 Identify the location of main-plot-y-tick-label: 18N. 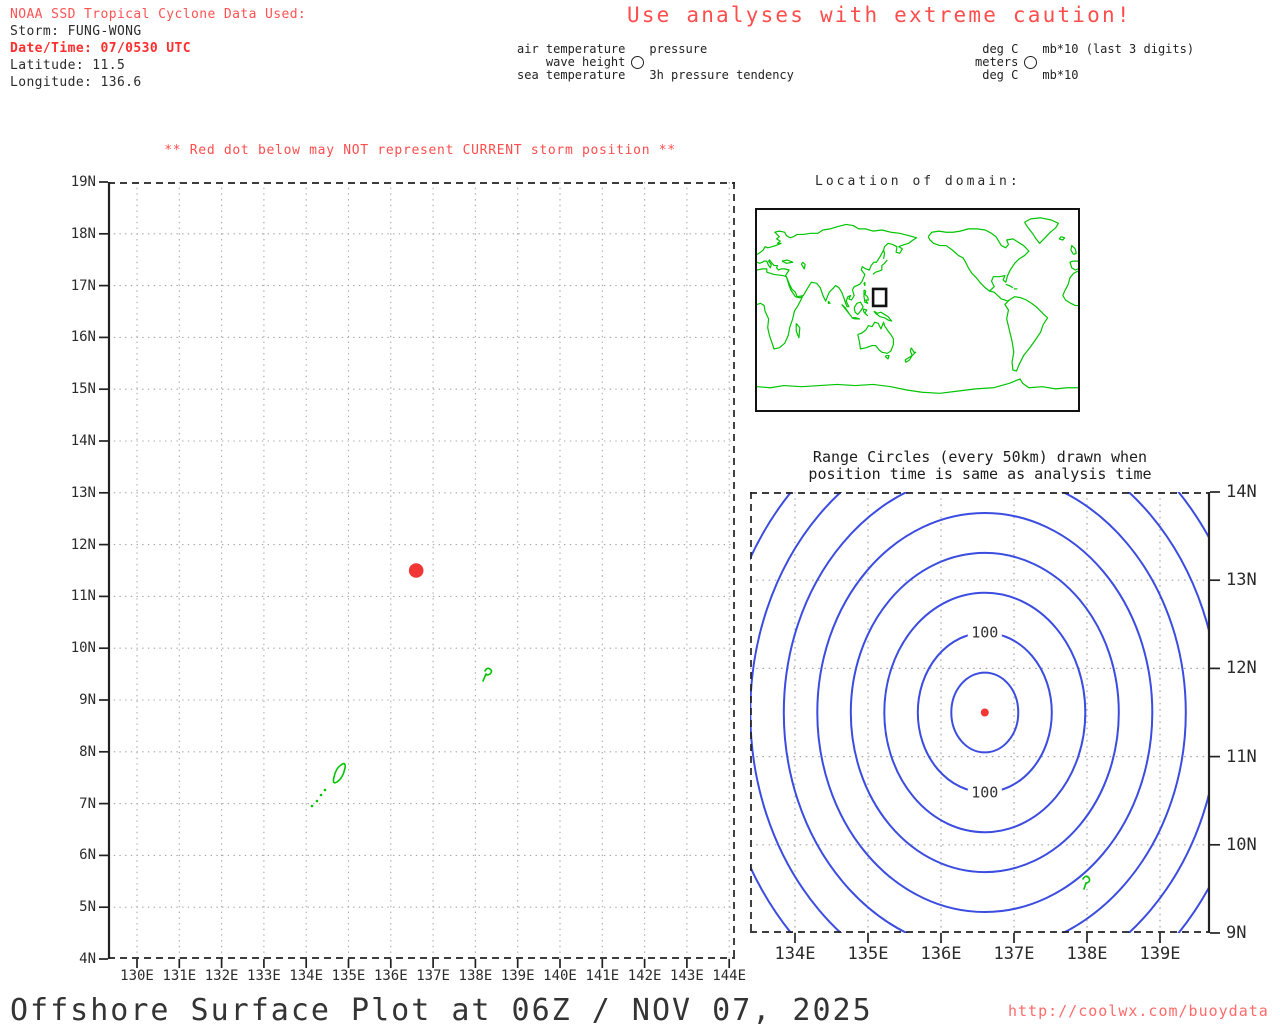
(83, 233).